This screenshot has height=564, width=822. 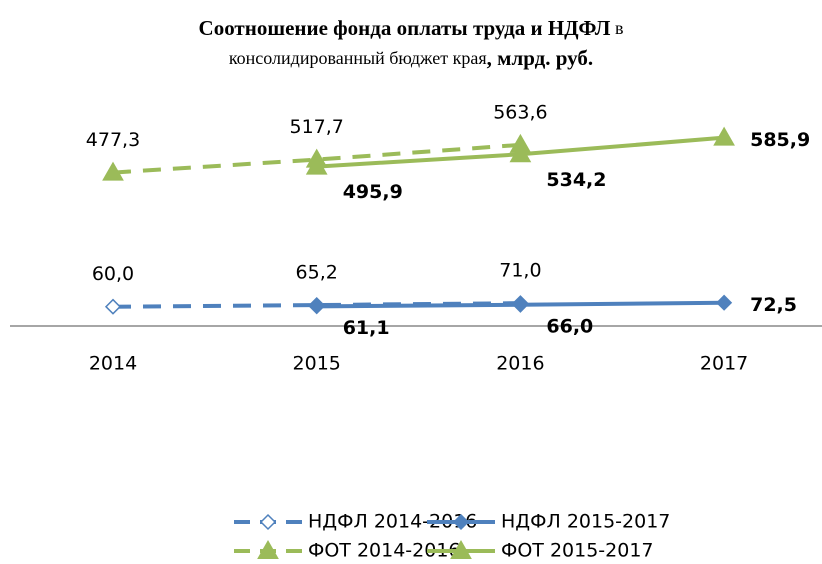 What do you see at coordinates (616, 28) in the screenshot?
I see `title-run: в` at bounding box center [616, 28].